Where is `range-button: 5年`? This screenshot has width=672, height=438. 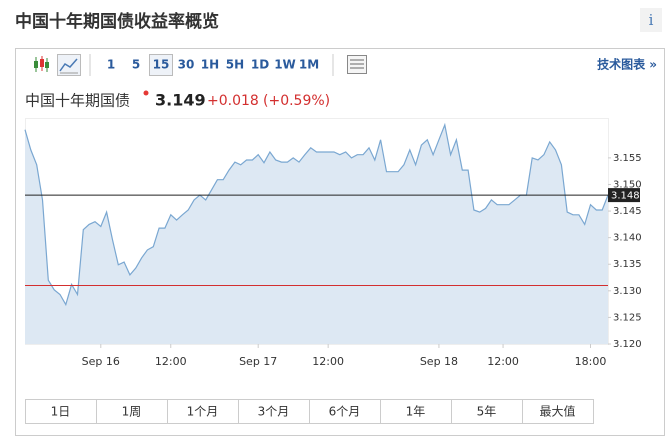 range-button: 5年 is located at coordinates (487, 412).